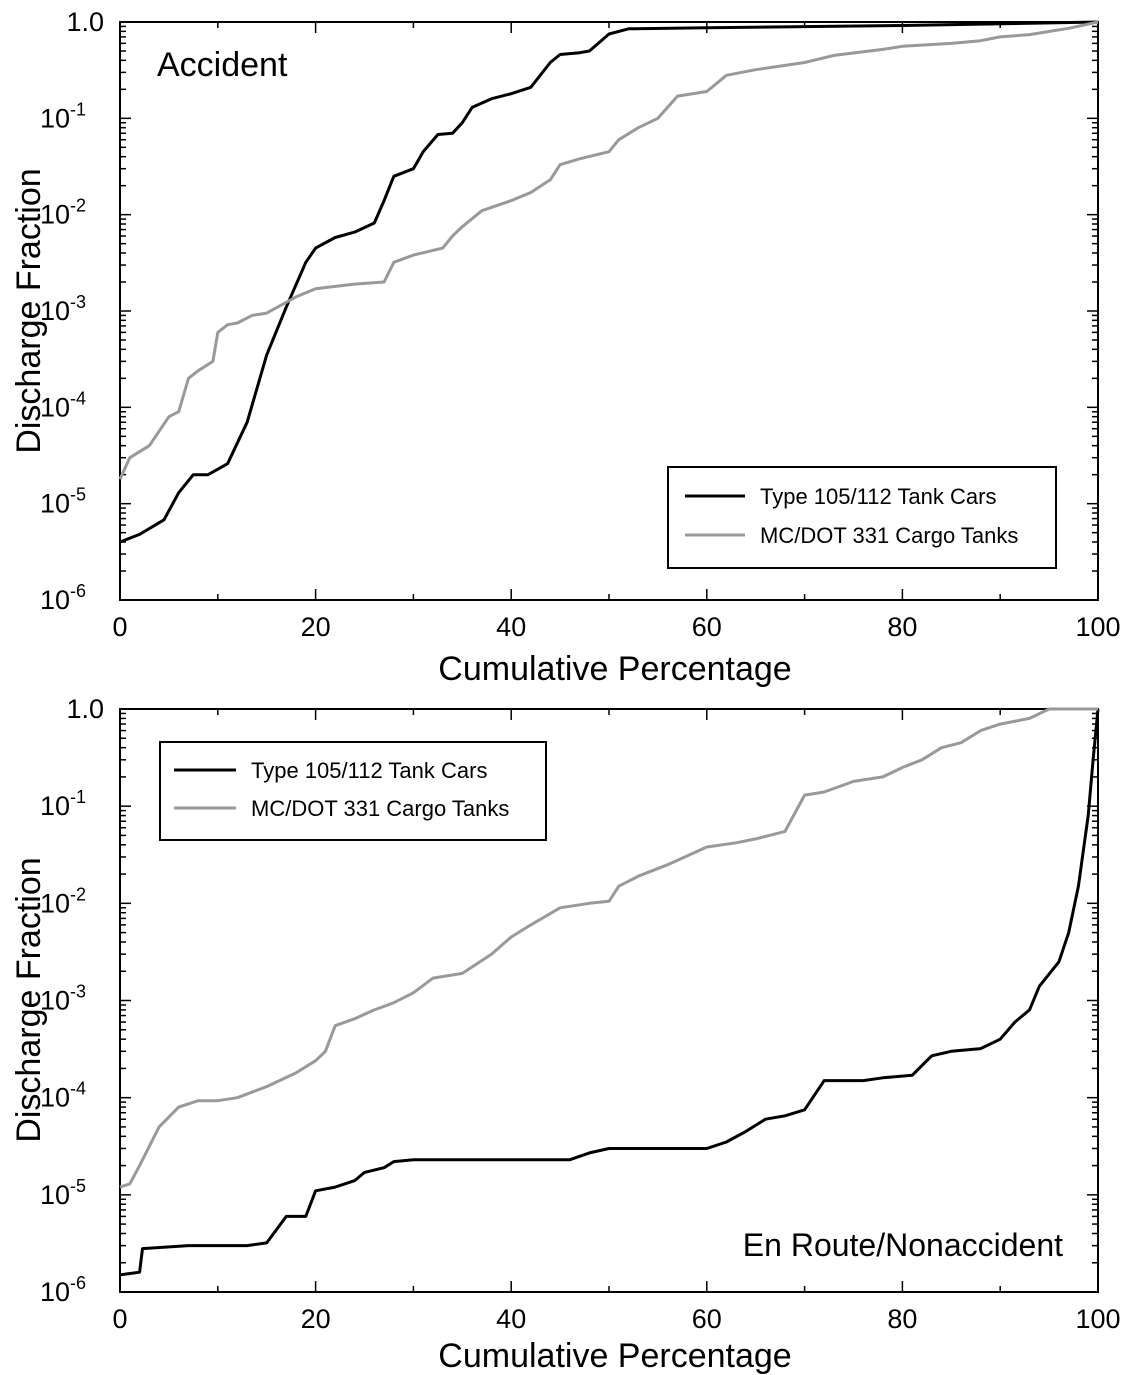  What do you see at coordinates (222, 65) in the screenshot?
I see `chart-annotation: Accident` at bounding box center [222, 65].